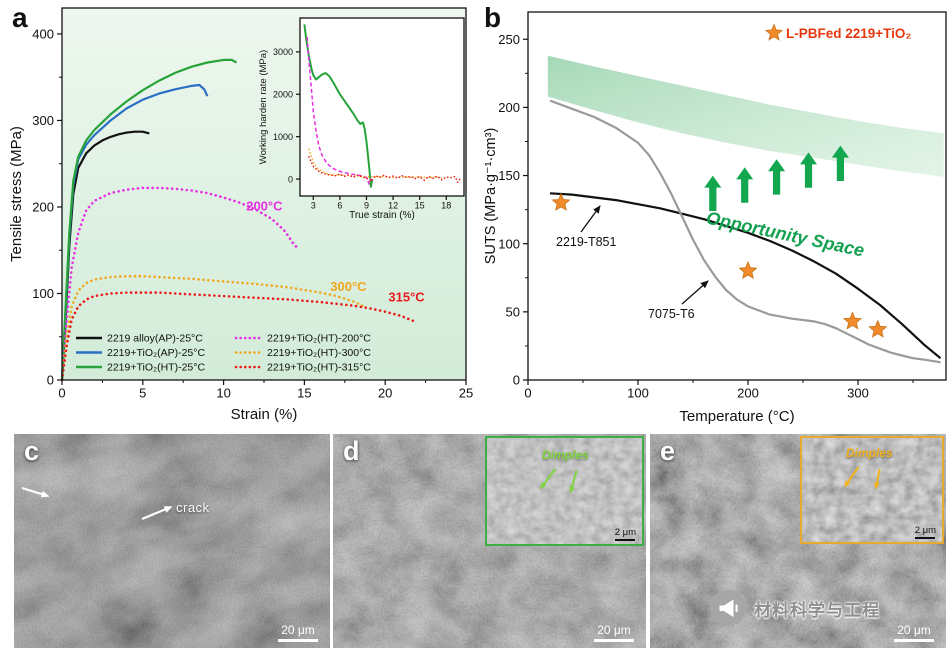 The height and width of the screenshot is (654, 952). I want to click on svg-text: 2219+TiO₂(HT)-315°C, so click(319, 368).